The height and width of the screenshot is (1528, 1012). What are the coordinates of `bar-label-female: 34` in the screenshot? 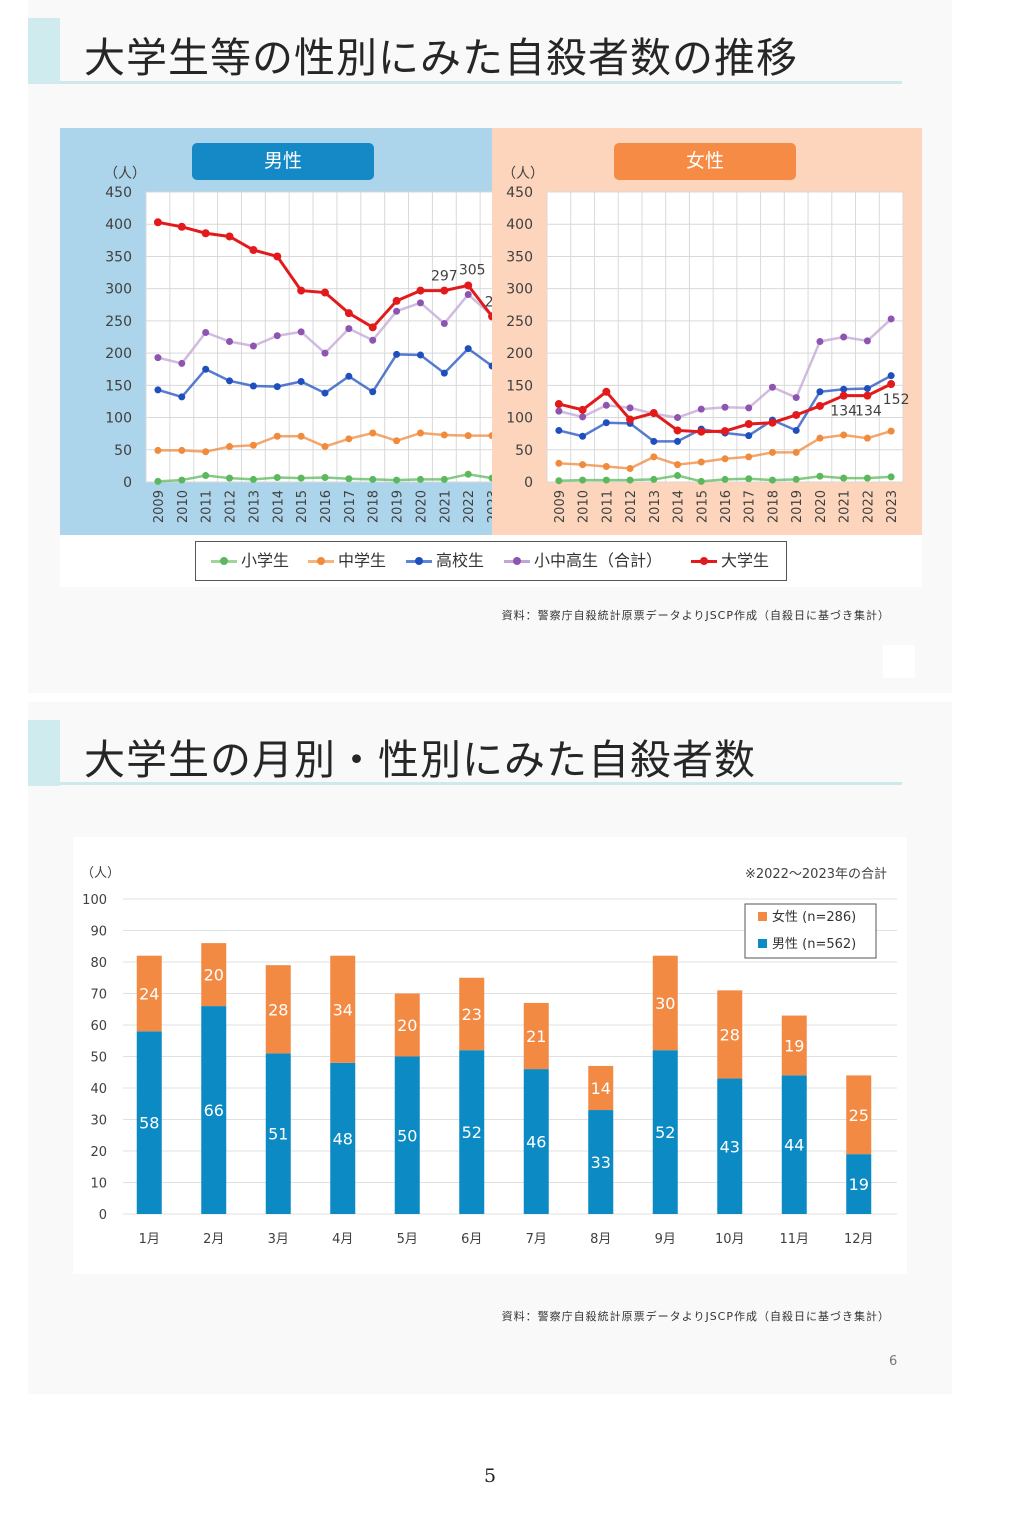 It's located at (343, 1009).